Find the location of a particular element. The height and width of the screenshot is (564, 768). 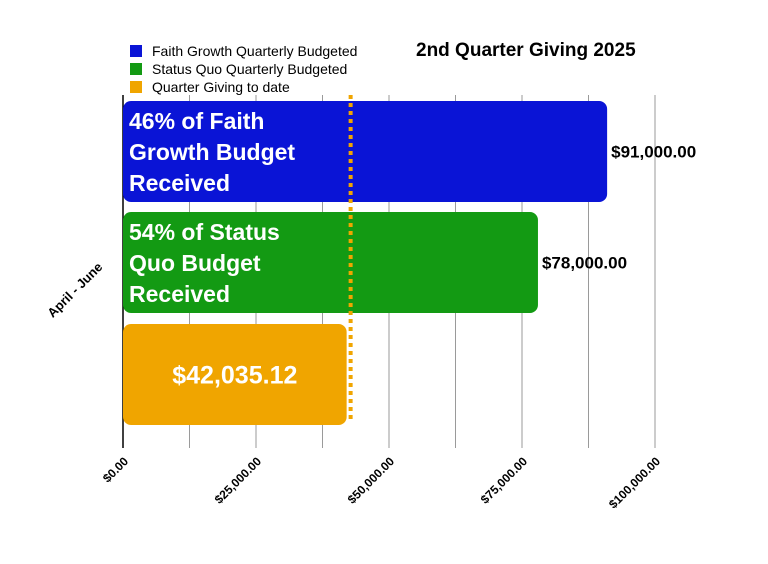

bar-text-line: Growth Budget is located at coordinates (212, 152).